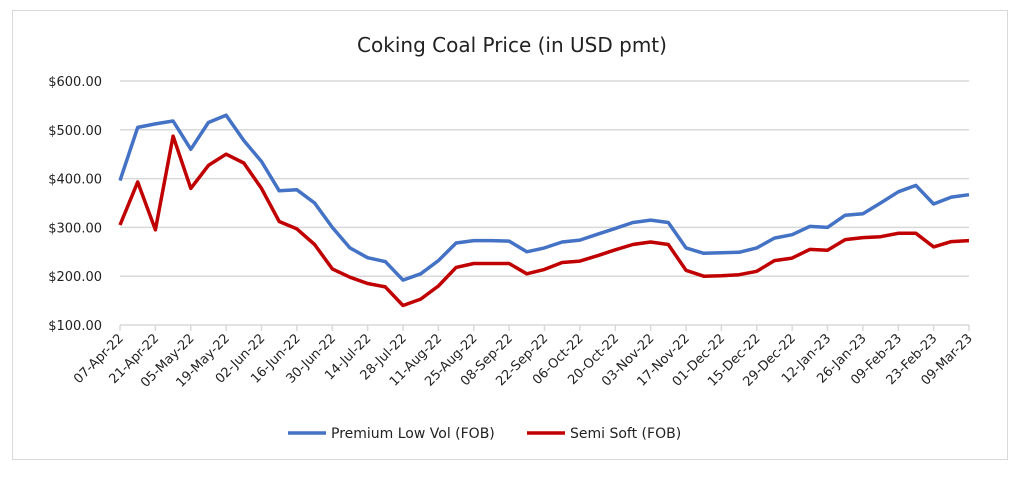 The width and height of the screenshot is (1024, 479). Describe the element at coordinates (75, 131) in the screenshot. I see `y-tick-label: $500.00` at that location.